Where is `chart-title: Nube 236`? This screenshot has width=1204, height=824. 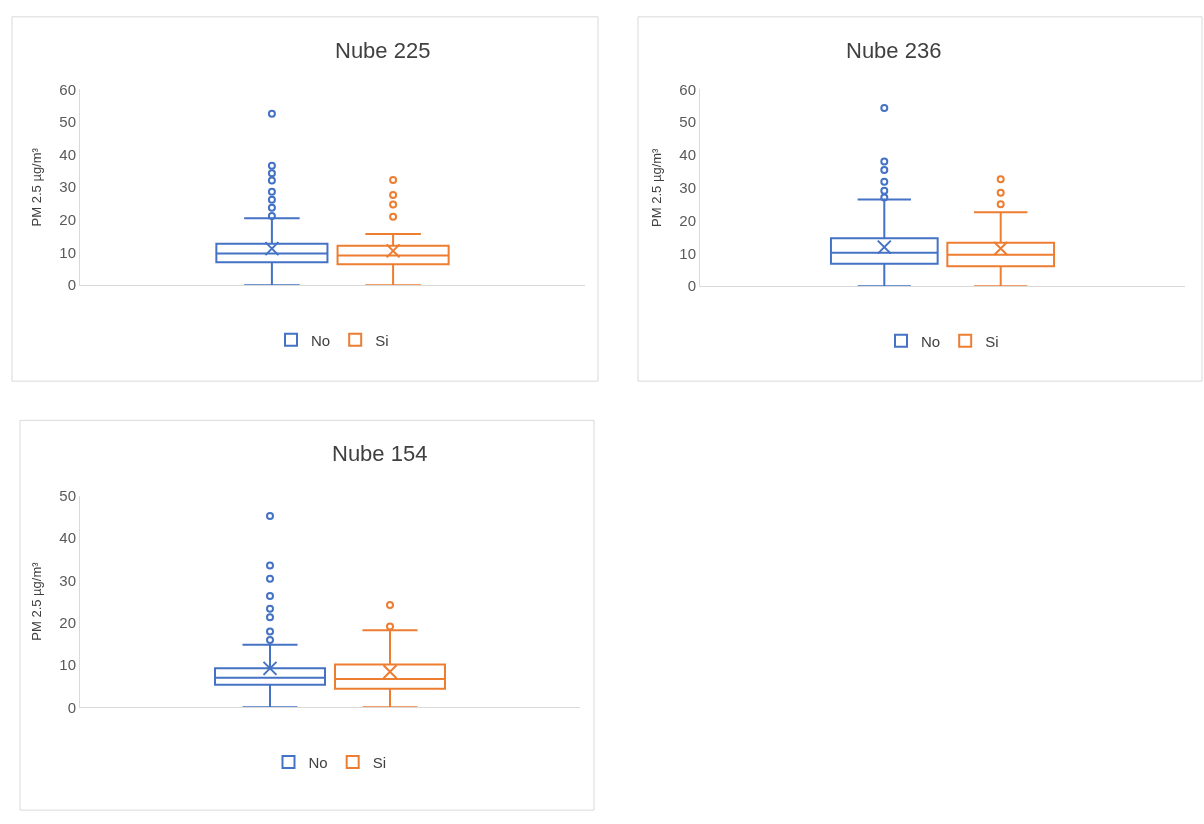
chart-title: Nube 236 is located at coordinates (894, 50).